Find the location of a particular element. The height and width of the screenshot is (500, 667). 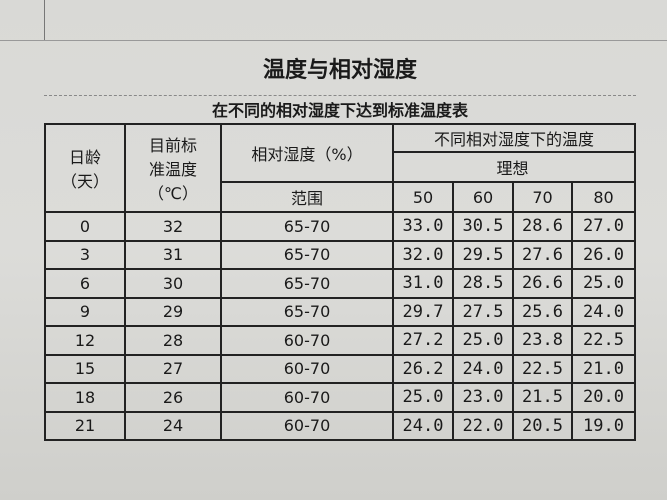

header-humidity-70: 70 is located at coordinates (542, 197).